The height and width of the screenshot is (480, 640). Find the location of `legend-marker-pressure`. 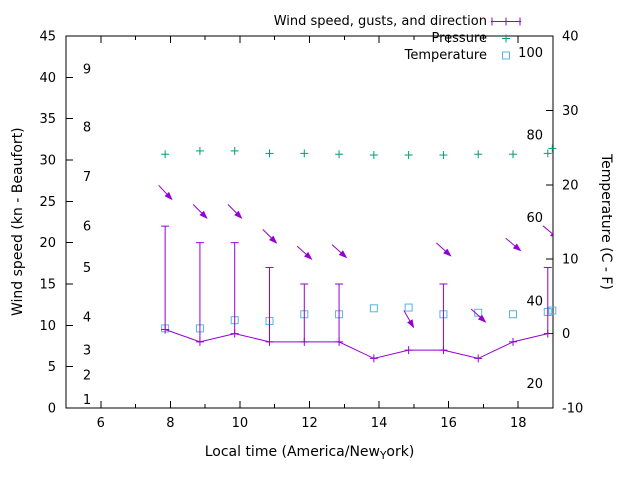

legend-marker-pressure is located at coordinates (506, 38).